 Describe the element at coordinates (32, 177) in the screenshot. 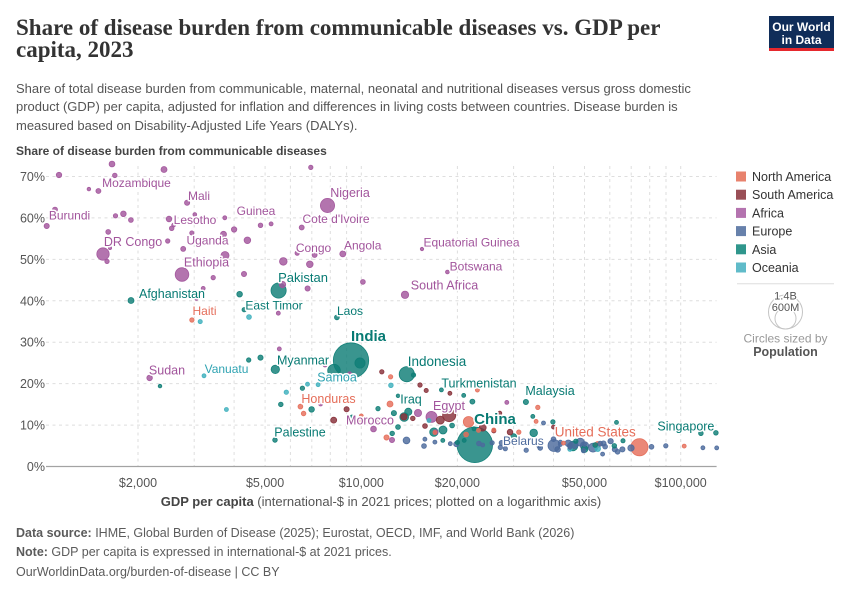

I see `svg-text: 70%` at that location.